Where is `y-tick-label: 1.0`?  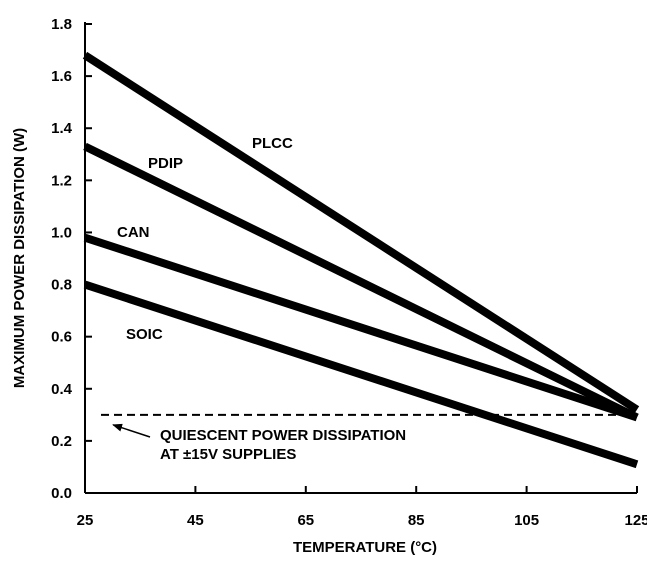
y-tick-label: 1.0 is located at coordinates (61, 232).